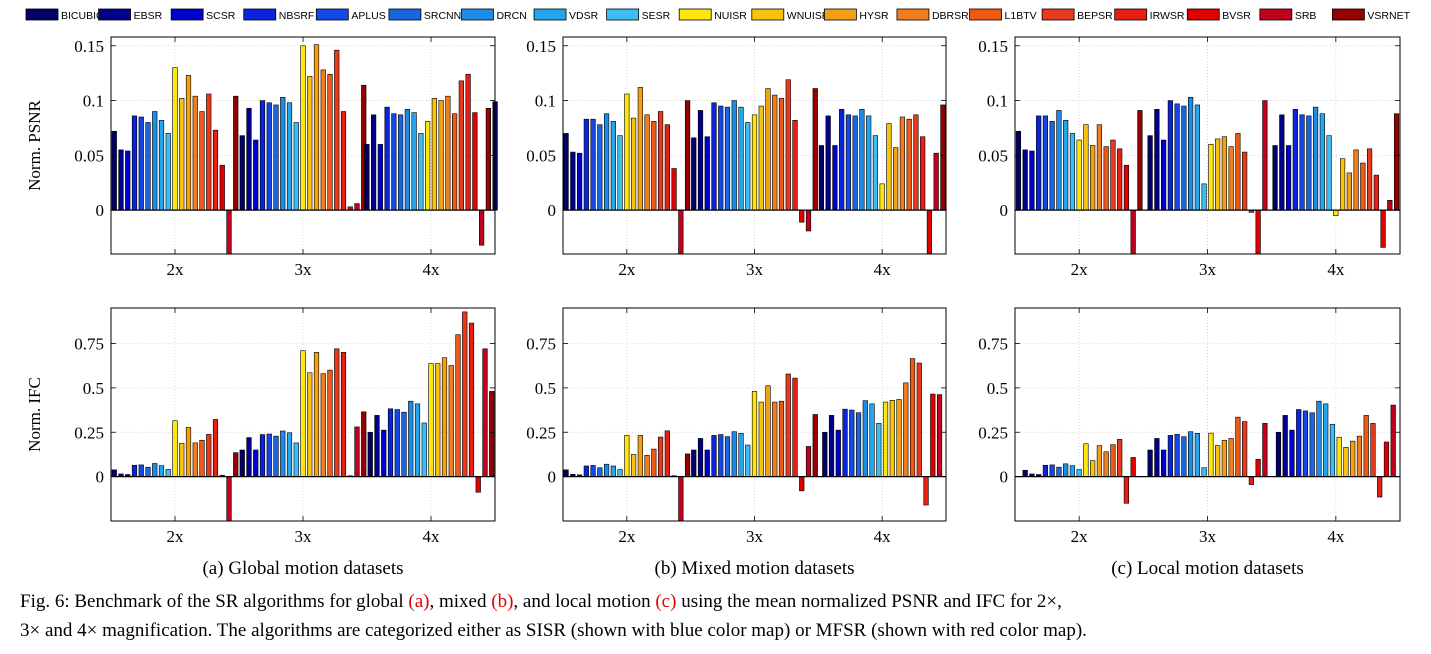  What do you see at coordinates (666, 601) in the screenshot?
I see `caption-ref-c: (c)` at bounding box center [666, 601].